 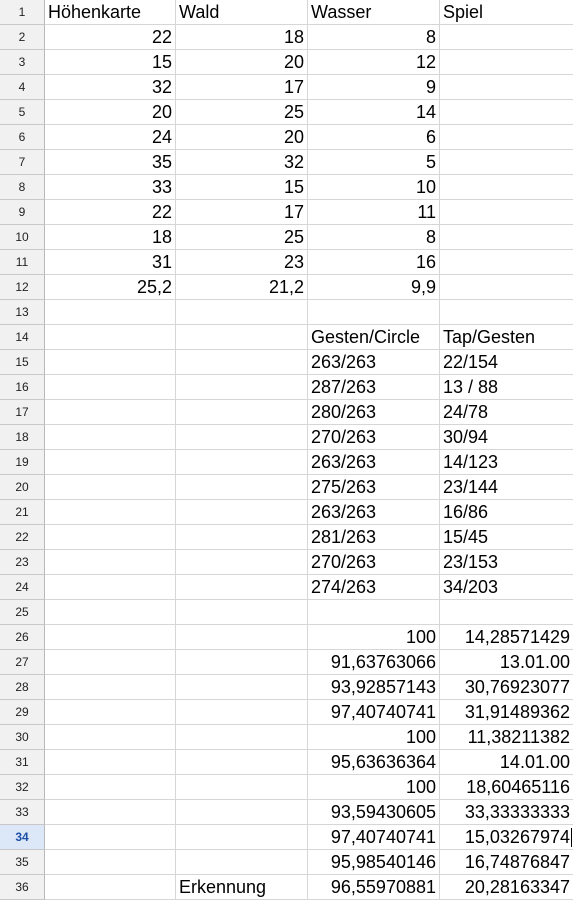 What do you see at coordinates (22, 312) in the screenshot?
I see `row-header-13: 13` at bounding box center [22, 312].